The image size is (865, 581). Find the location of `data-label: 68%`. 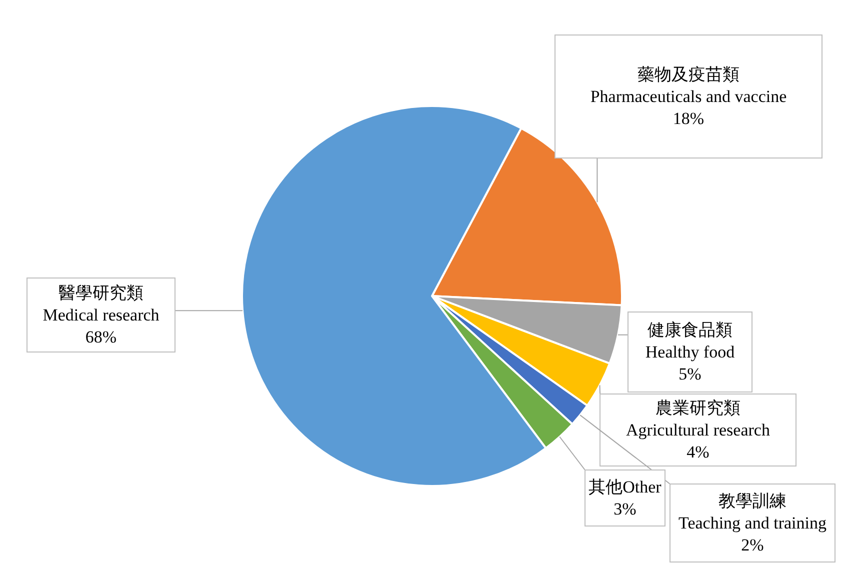

data-label: 68% is located at coordinates (101, 337).